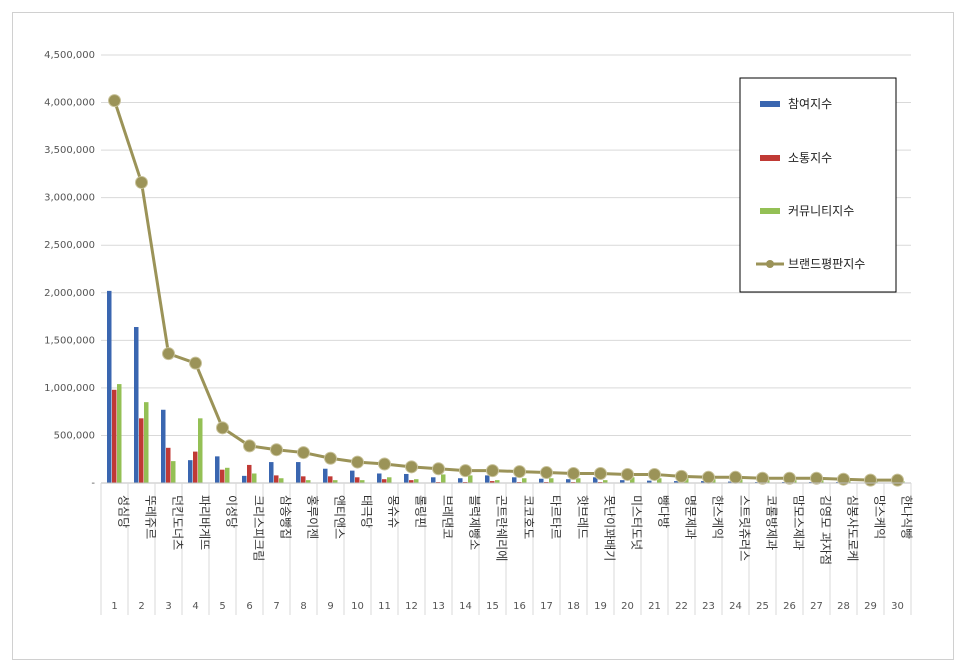 The width and height of the screenshot is (966, 672). I want to click on rank-label: 1, so click(114, 606).